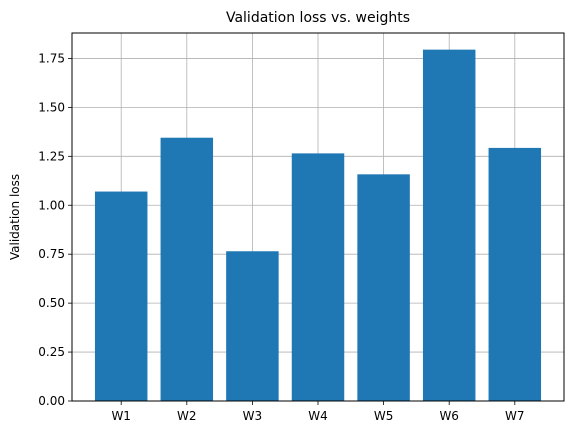 The width and height of the screenshot is (576, 435). What do you see at coordinates (51, 107) in the screenshot?
I see `y-tick-label: 1.50` at bounding box center [51, 107].